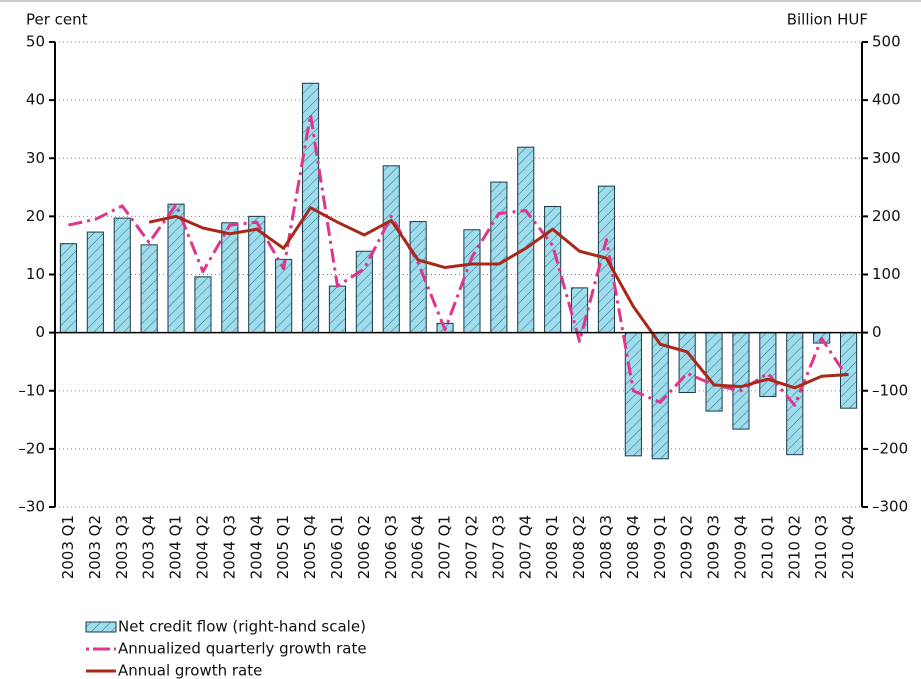 Image resolution: width=921 pixels, height=679 pixels. I want to click on y-tick-label: –20, so click(31, 448).